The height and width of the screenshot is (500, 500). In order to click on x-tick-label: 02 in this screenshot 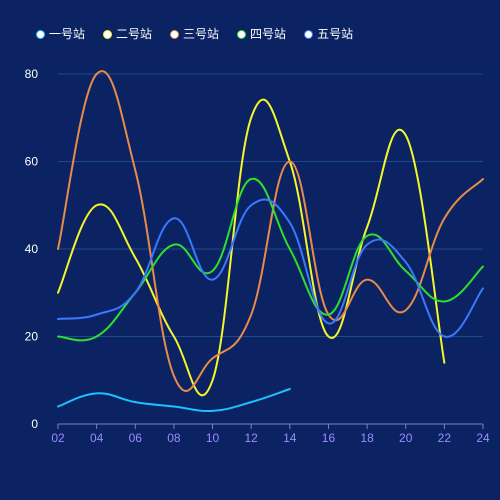, I will do `click(58, 438)`.